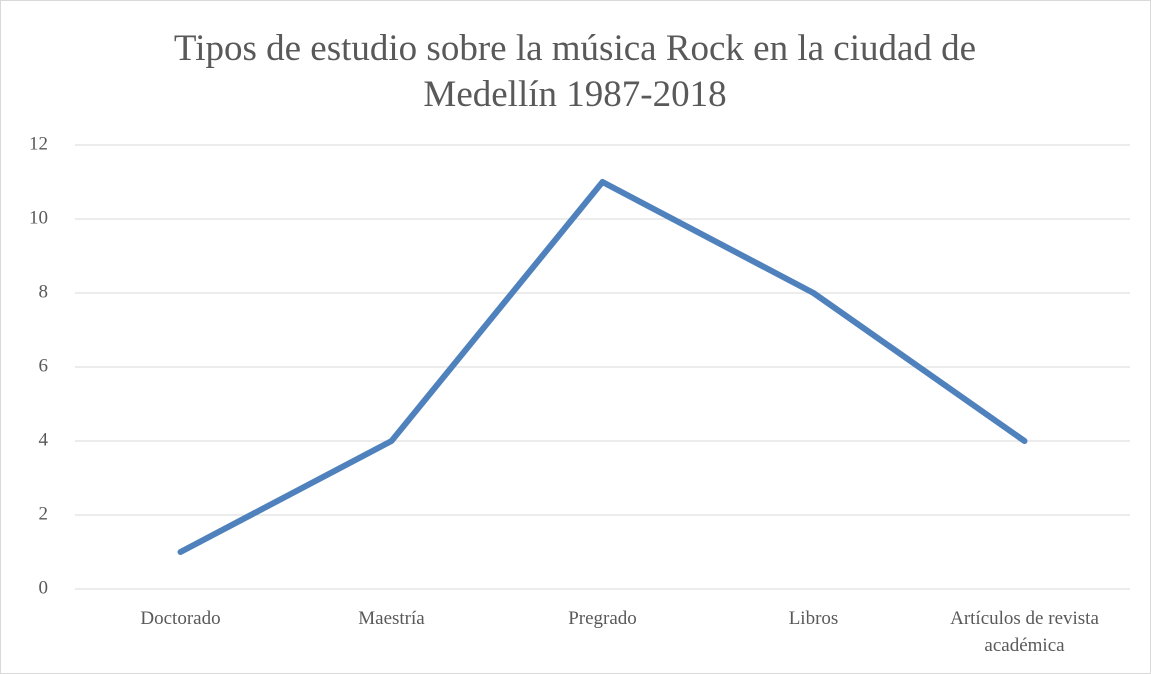 This screenshot has height=674, width=1151. I want to click on y-tick-label: 12, so click(38, 143).